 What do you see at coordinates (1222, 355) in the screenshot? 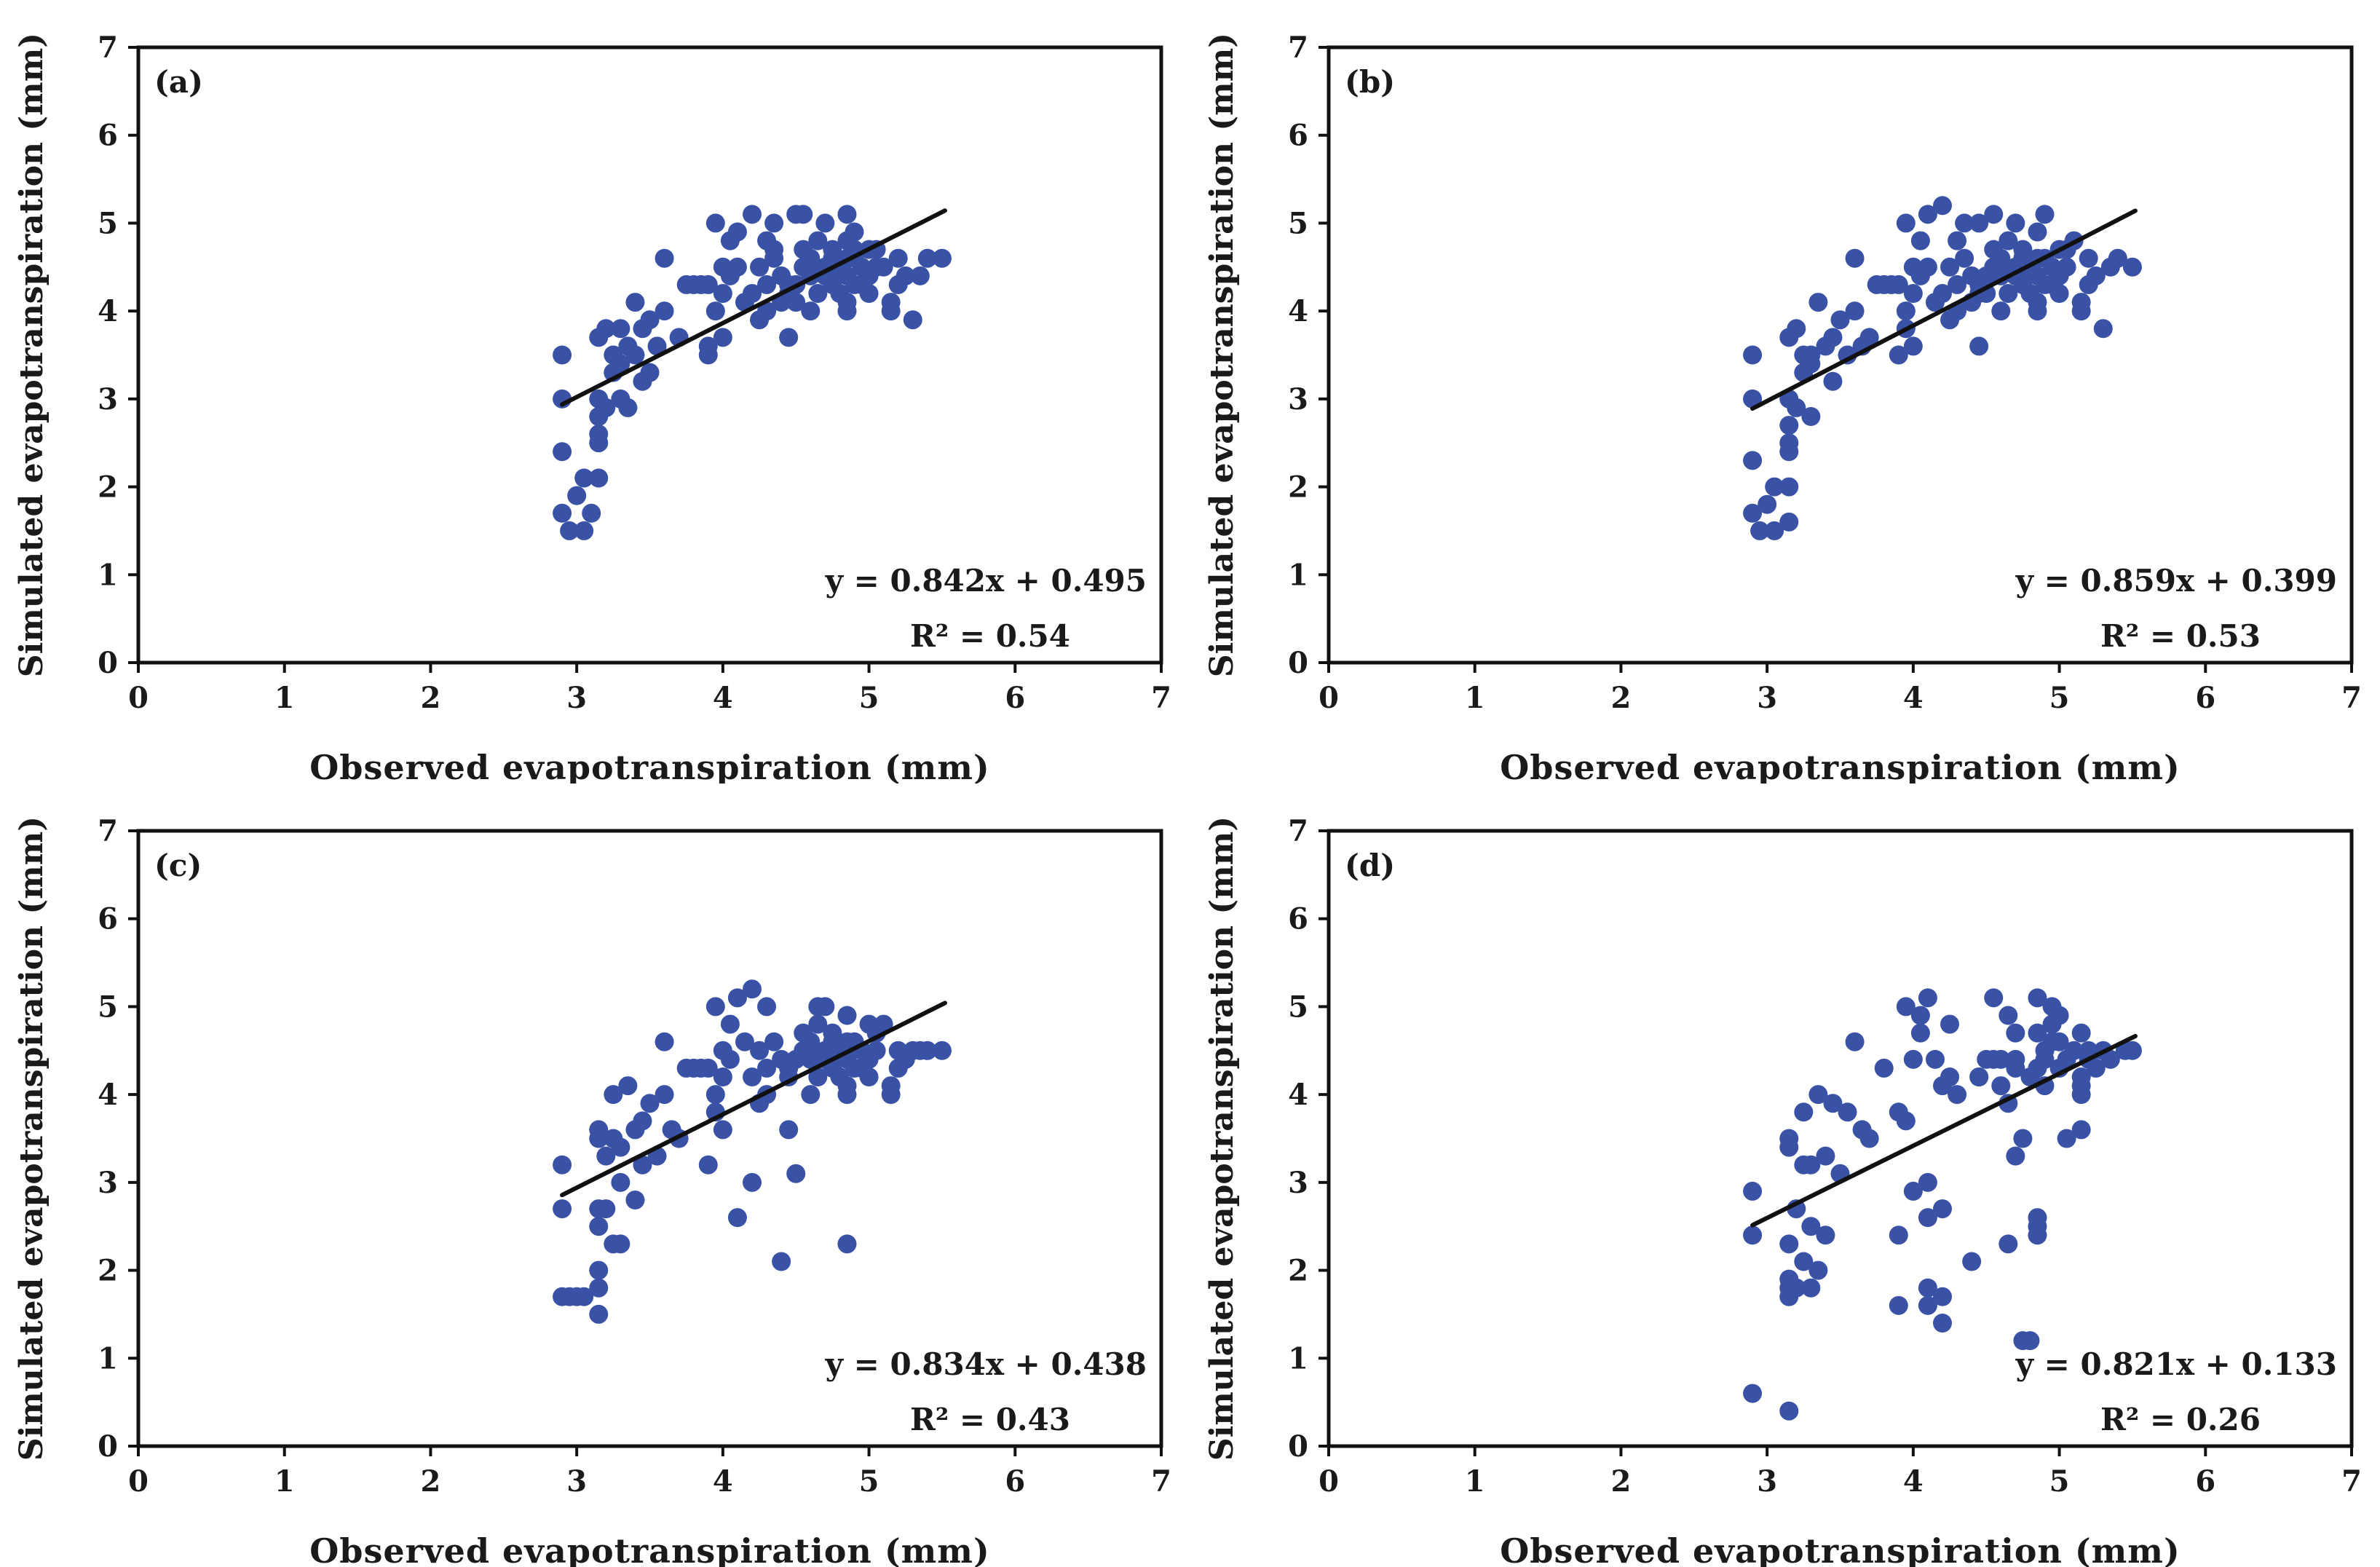
I see `y-axis-label: Simulated evapotranspiration (mm)` at bounding box center [1222, 355].